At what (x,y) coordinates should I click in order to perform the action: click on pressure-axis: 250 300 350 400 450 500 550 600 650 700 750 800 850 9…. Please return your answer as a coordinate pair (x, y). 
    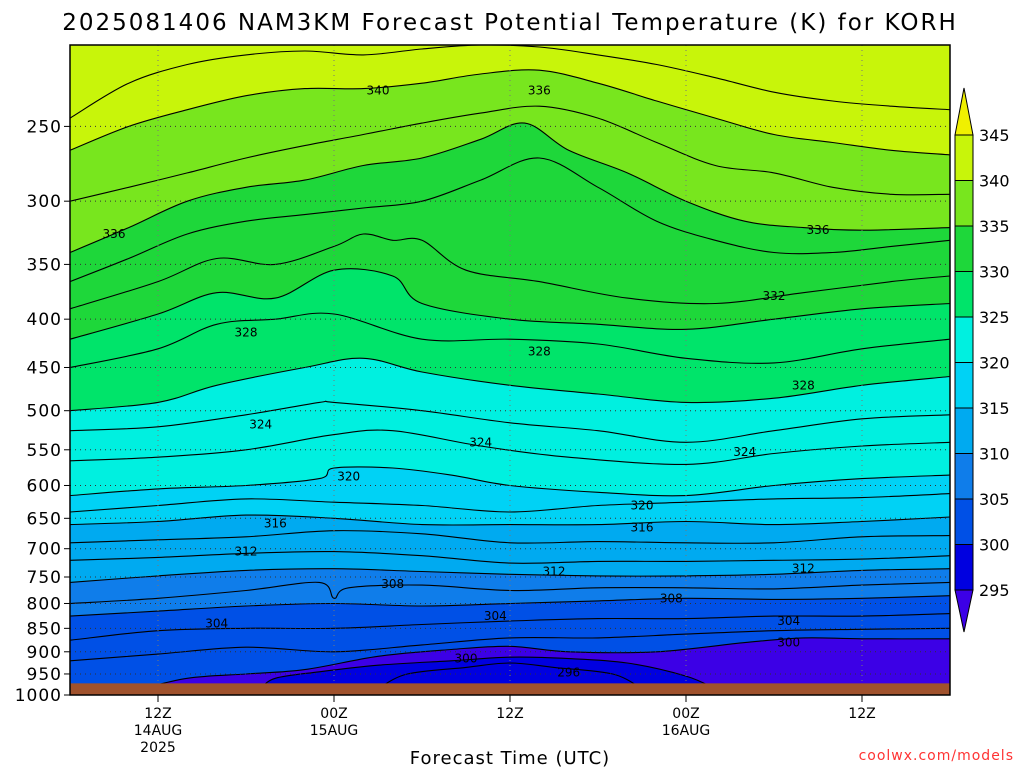
    Looking at the image, I should click on (42, 411).